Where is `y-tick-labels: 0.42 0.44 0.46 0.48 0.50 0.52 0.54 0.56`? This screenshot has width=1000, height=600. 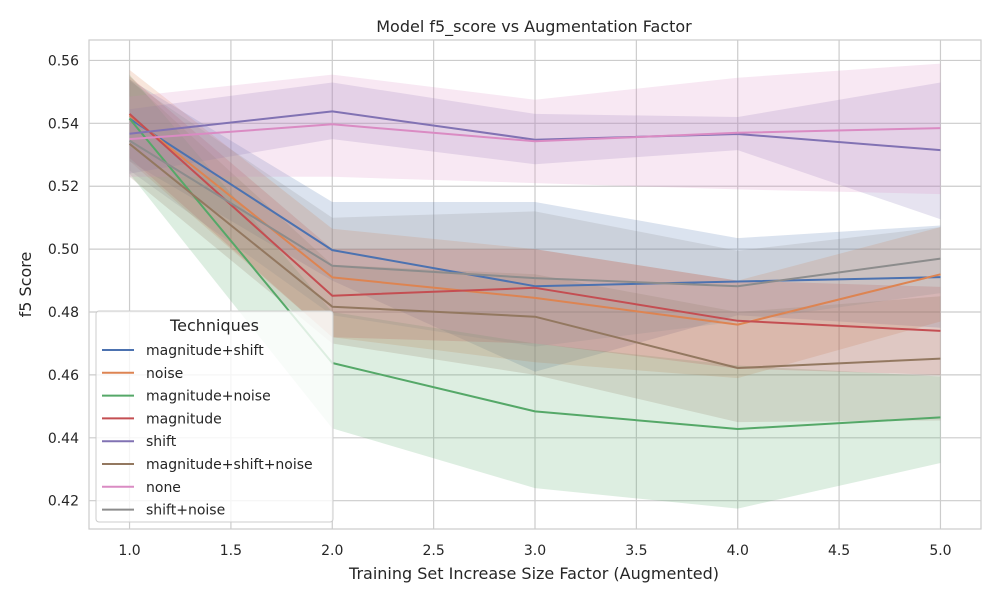
y-tick-labels: 0.42 0.44 0.46 0.48 0.50 0.52 0.54 0.56 is located at coordinates (63, 281).